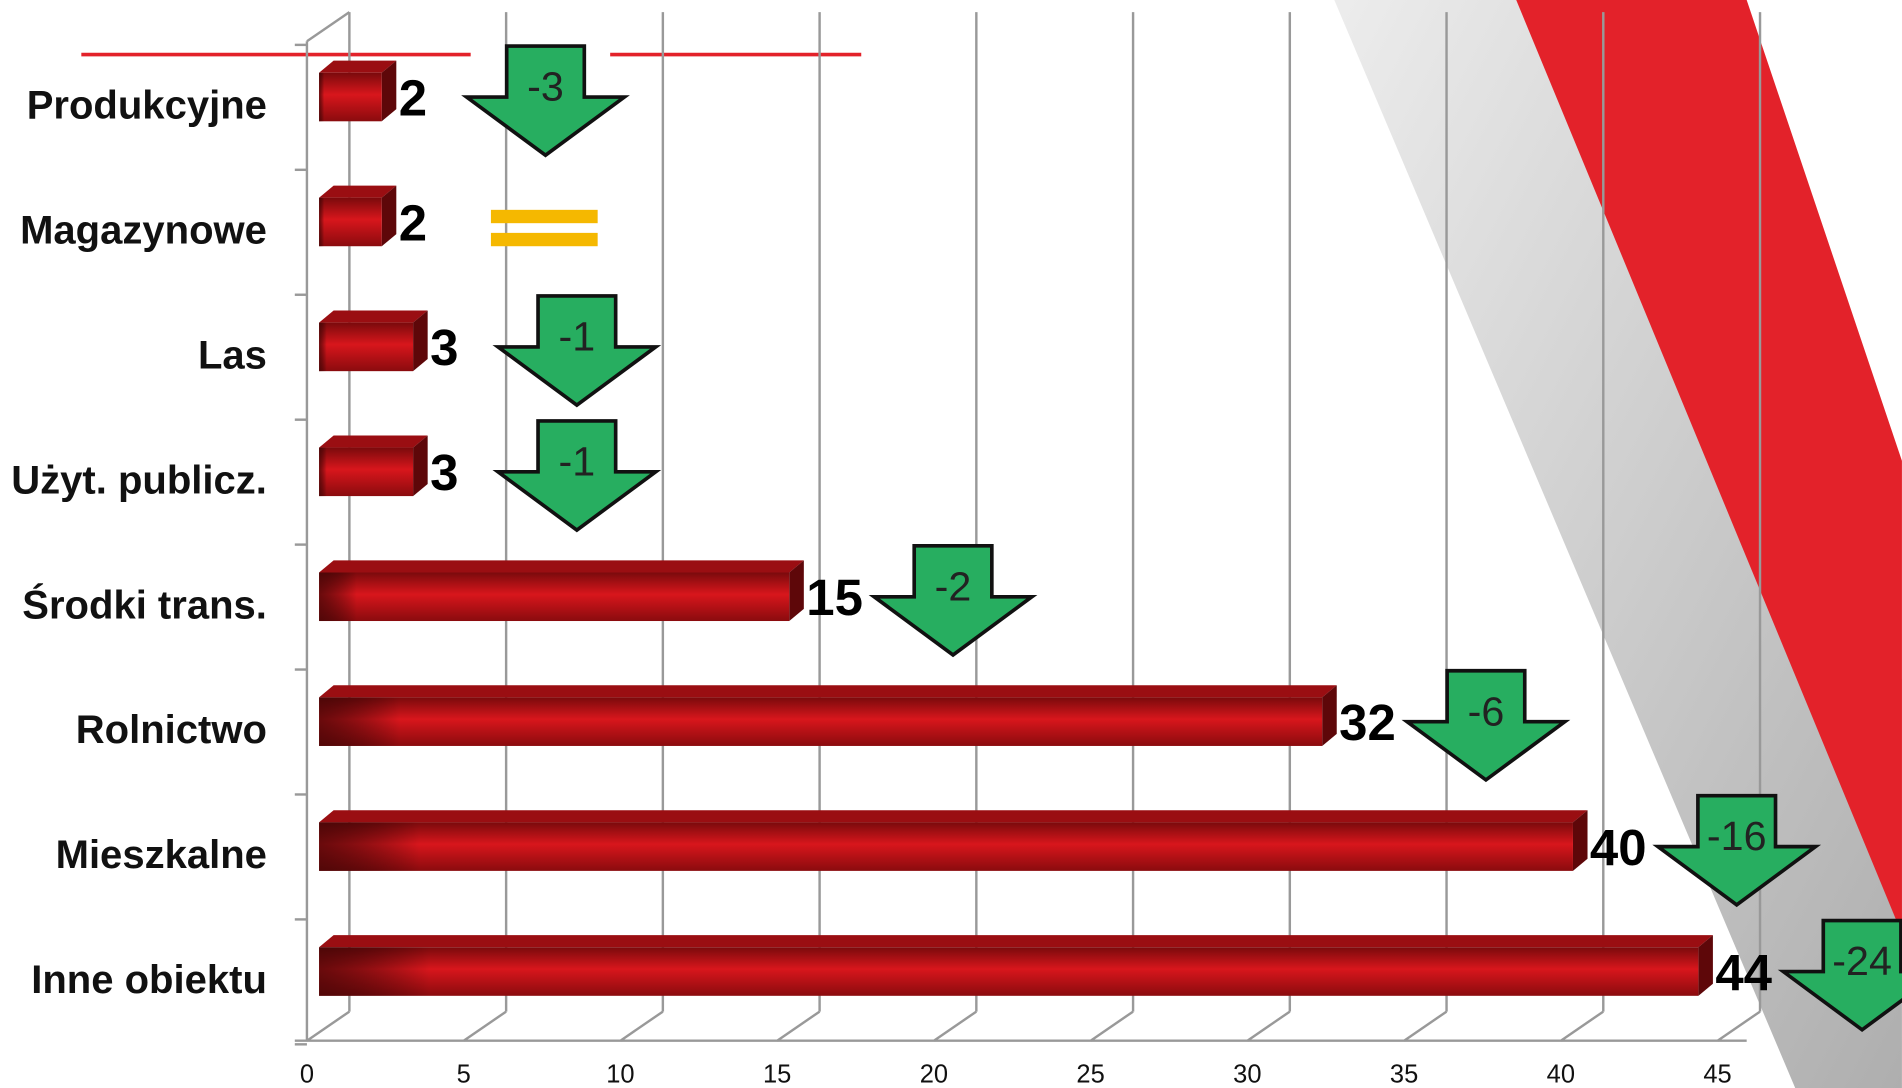 The height and width of the screenshot is (1088, 1902). I want to click on category-label: Mieszkalne, so click(161, 855).